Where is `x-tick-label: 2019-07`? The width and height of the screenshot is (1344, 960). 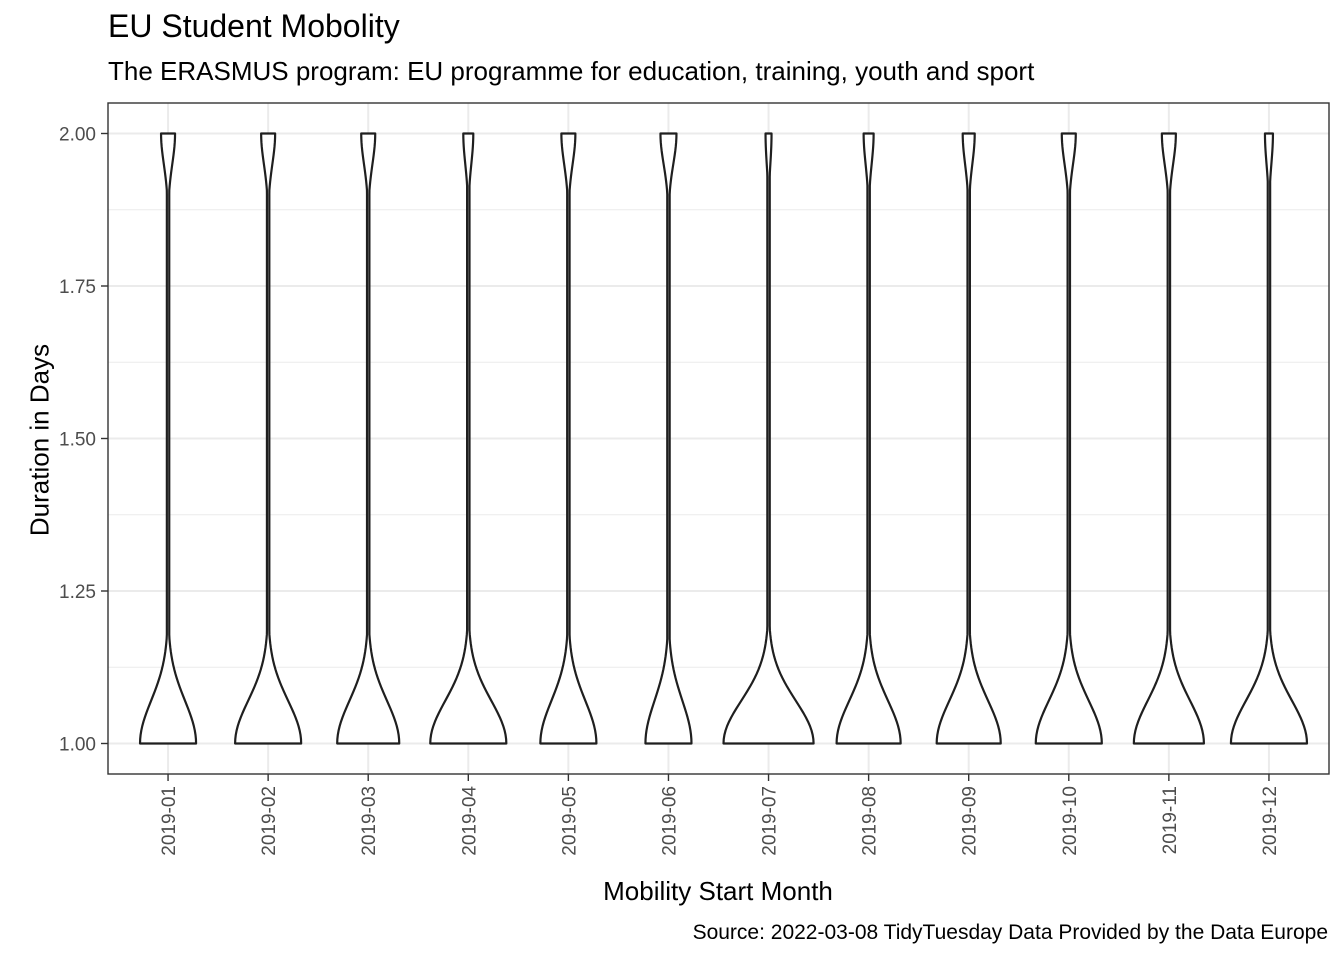
x-tick-label: 2019-07 is located at coordinates (770, 821).